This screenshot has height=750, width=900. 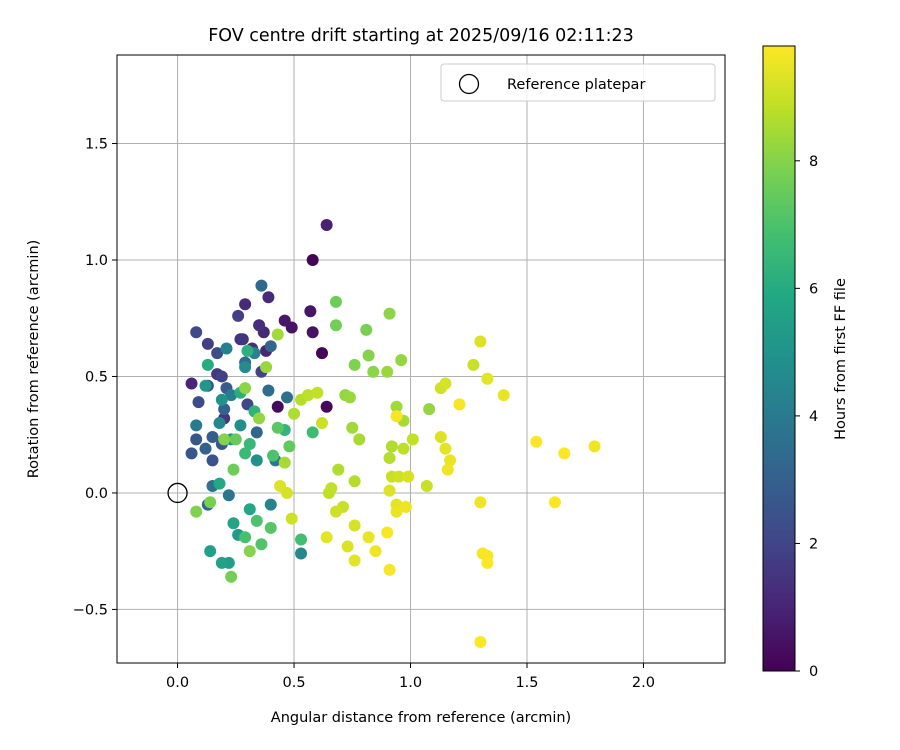 What do you see at coordinates (526, 683) in the screenshot?
I see `x-tick-label: 1.5` at bounding box center [526, 683].